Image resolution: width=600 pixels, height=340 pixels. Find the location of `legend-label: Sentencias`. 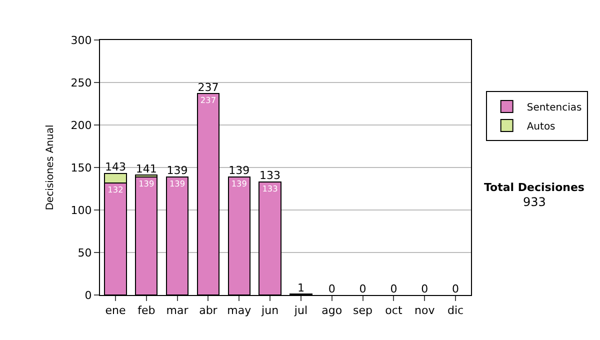

legend-label: Sentencias is located at coordinates (554, 108).